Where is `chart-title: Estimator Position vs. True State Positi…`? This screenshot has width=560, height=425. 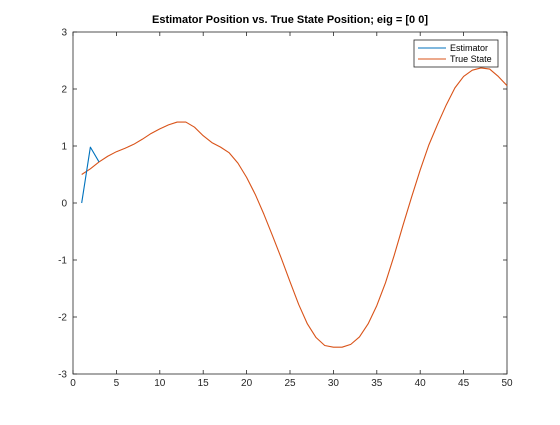 chart-title: Estimator Position vs. True State Positi… is located at coordinates (290, 20).